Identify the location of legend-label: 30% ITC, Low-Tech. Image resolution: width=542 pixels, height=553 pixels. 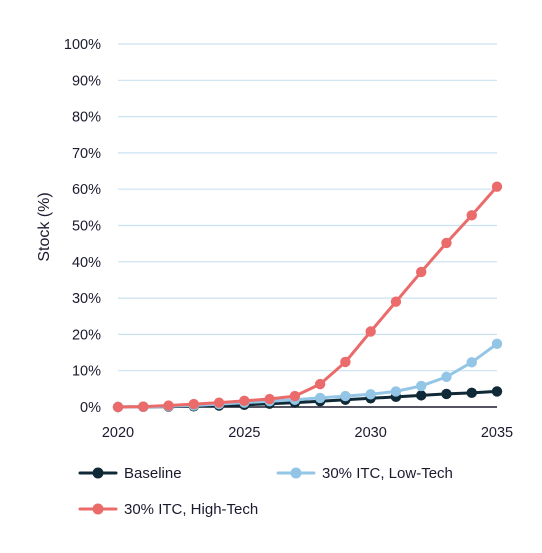
(387, 473).